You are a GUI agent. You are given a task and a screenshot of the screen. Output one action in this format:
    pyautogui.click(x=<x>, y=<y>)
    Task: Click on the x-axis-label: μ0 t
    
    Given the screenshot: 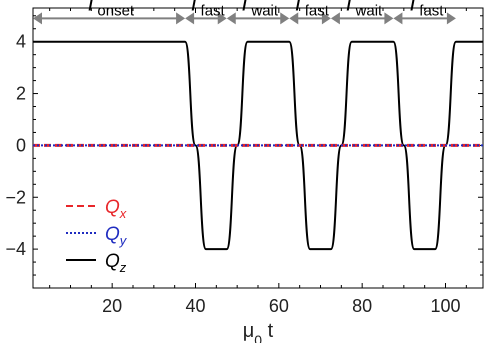 What is the action you would take?
    pyautogui.click(x=258, y=331)
    